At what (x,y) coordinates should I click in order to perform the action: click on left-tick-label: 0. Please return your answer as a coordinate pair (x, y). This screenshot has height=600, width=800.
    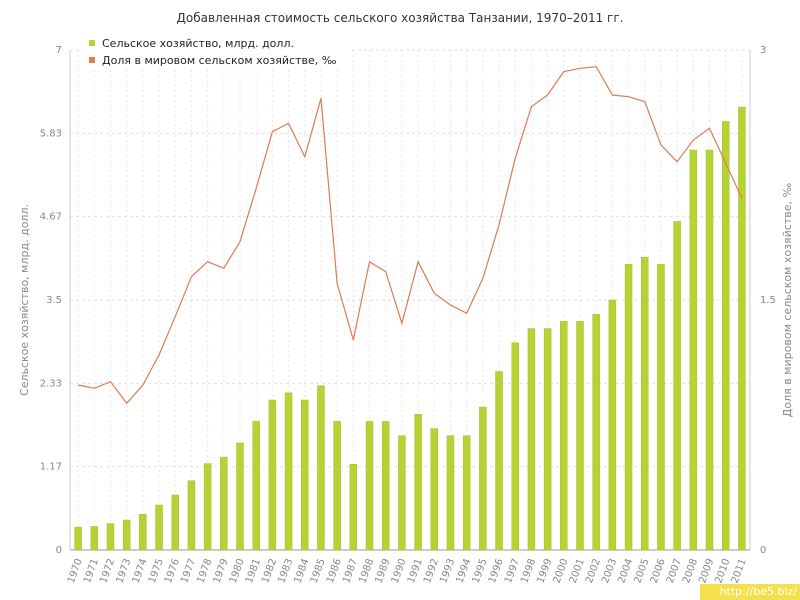
    Looking at the image, I should click on (59, 550).